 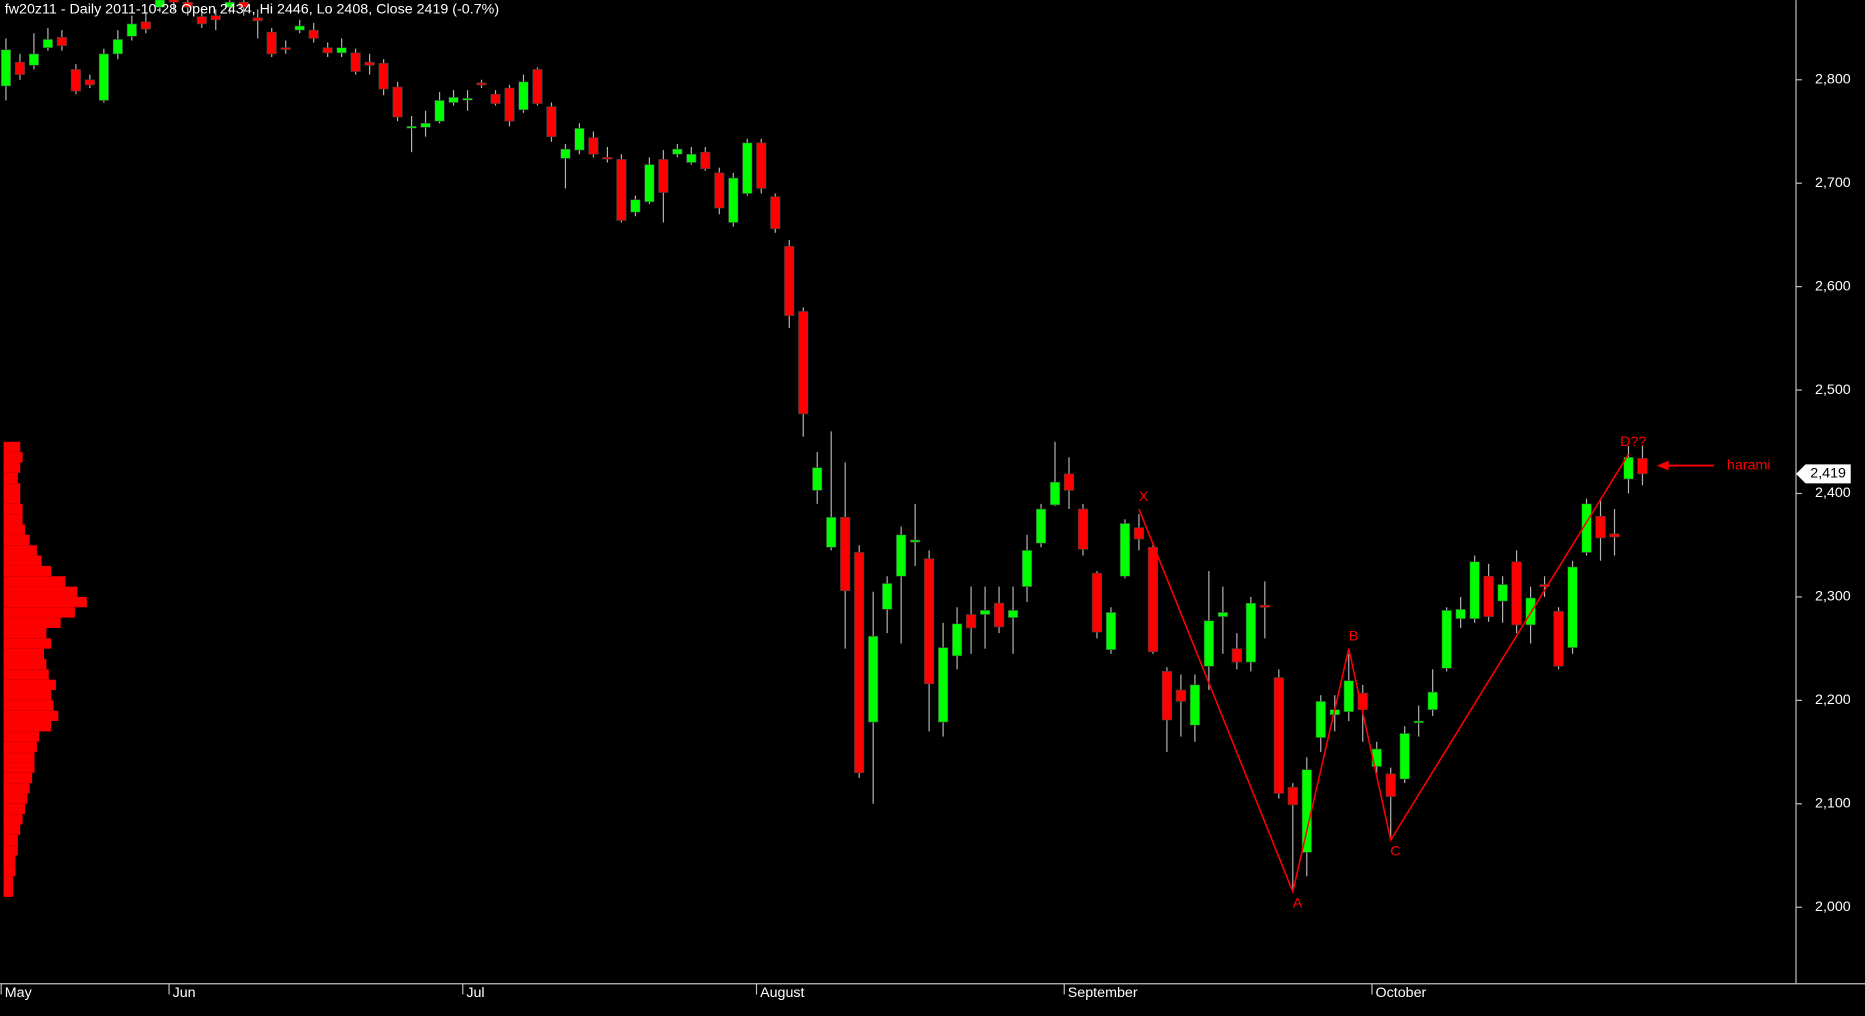 What do you see at coordinates (1749, 465) in the screenshot?
I see `annotation-label: harami` at bounding box center [1749, 465].